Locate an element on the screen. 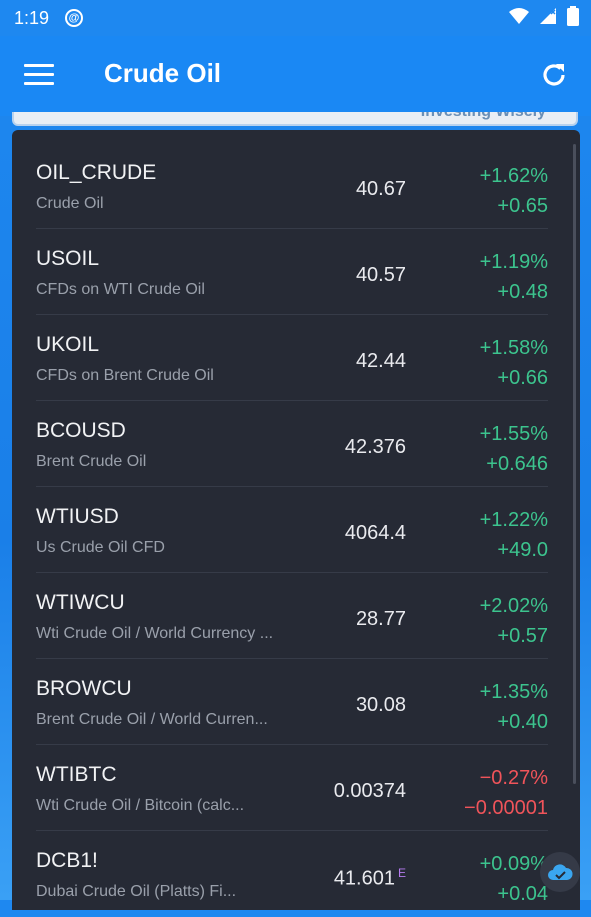  description: CFDs on Brent Crude Oil is located at coordinates (125, 375).